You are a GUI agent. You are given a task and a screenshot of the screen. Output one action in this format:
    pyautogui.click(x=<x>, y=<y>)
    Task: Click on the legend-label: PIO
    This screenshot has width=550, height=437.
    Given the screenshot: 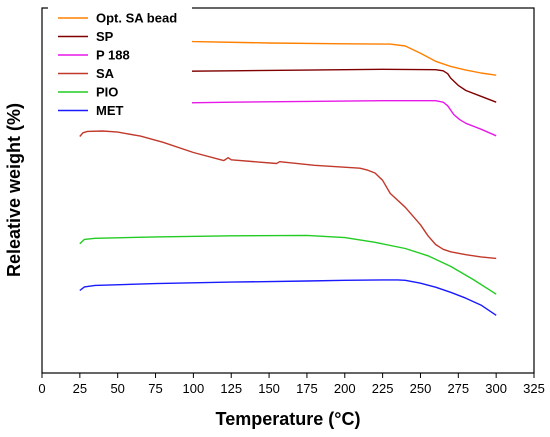 What is the action you would take?
    pyautogui.click(x=107, y=92)
    